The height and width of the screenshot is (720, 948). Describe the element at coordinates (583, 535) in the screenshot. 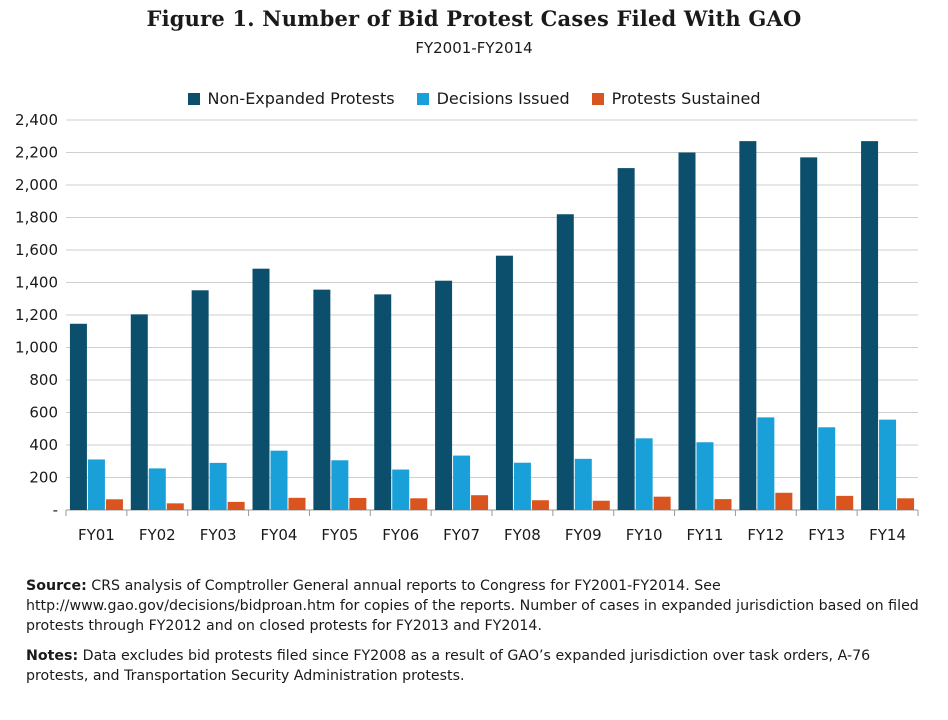

I see `x-tick-label: FY09` at that location.